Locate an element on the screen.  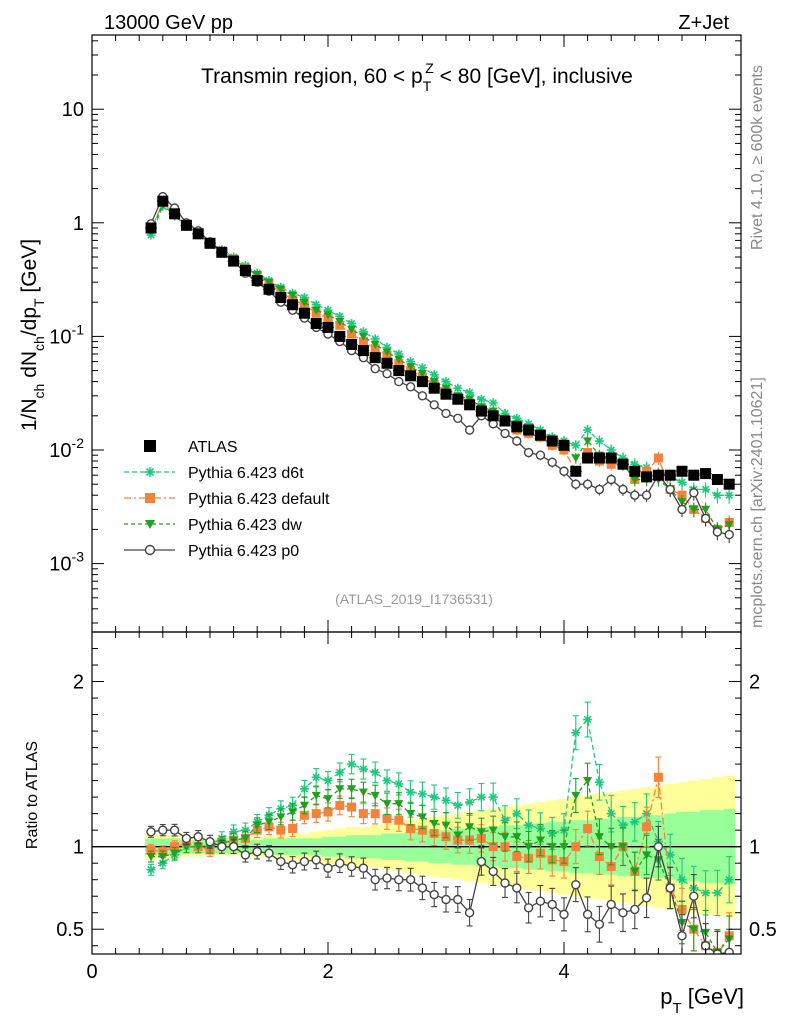
legend-label: Pythia 6.423 p0 is located at coordinates (243, 551).